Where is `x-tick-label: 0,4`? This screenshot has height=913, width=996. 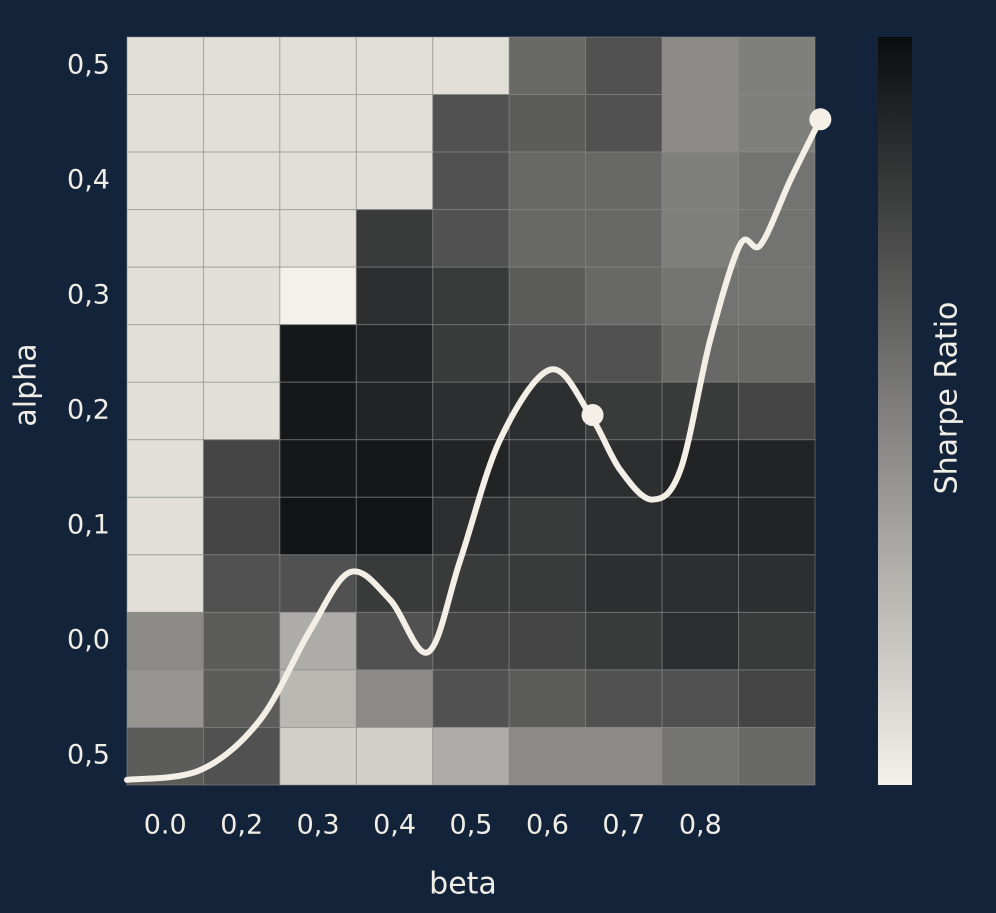 x-tick-label: 0,4 is located at coordinates (394, 825).